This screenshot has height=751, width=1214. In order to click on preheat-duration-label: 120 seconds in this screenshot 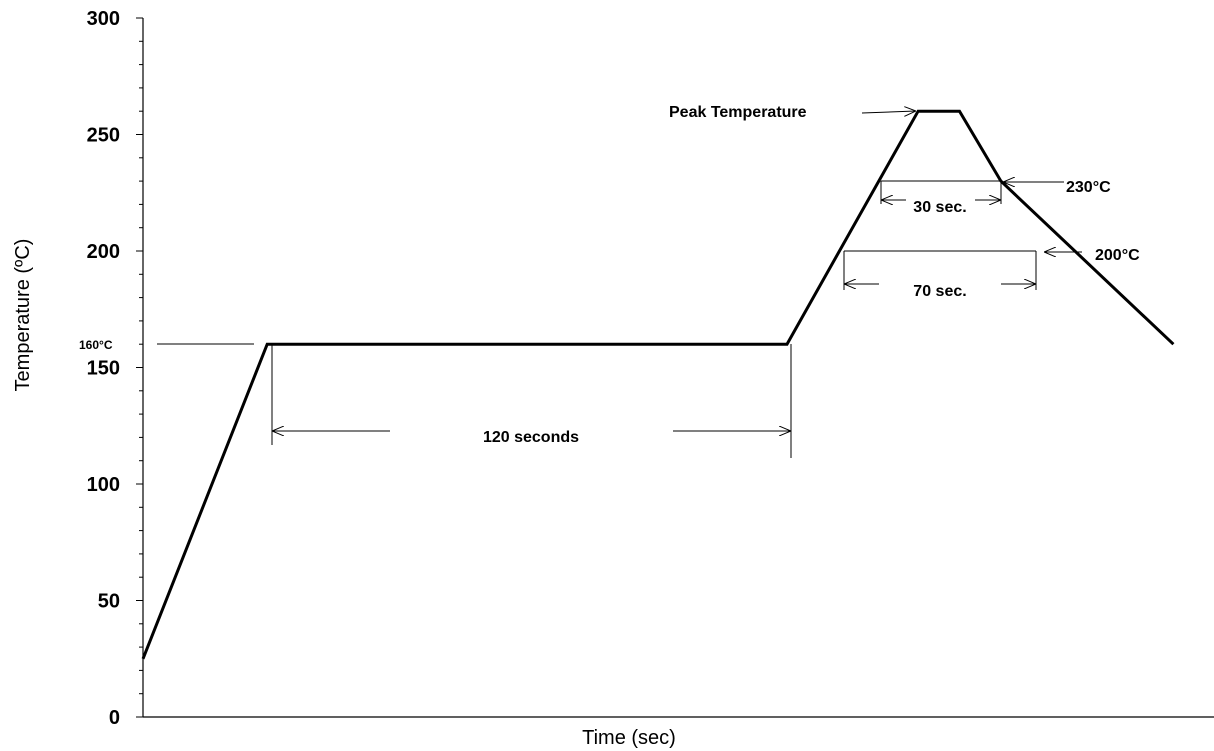, I will do `click(531, 437)`.